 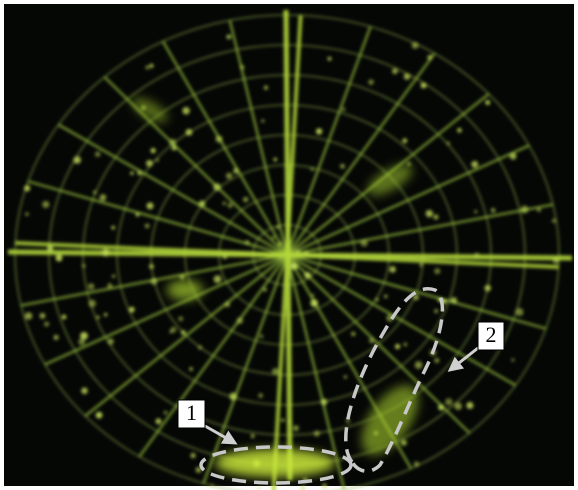 What do you see at coordinates (394, 380) in the screenshot?
I see `dashed-outline` at bounding box center [394, 380].